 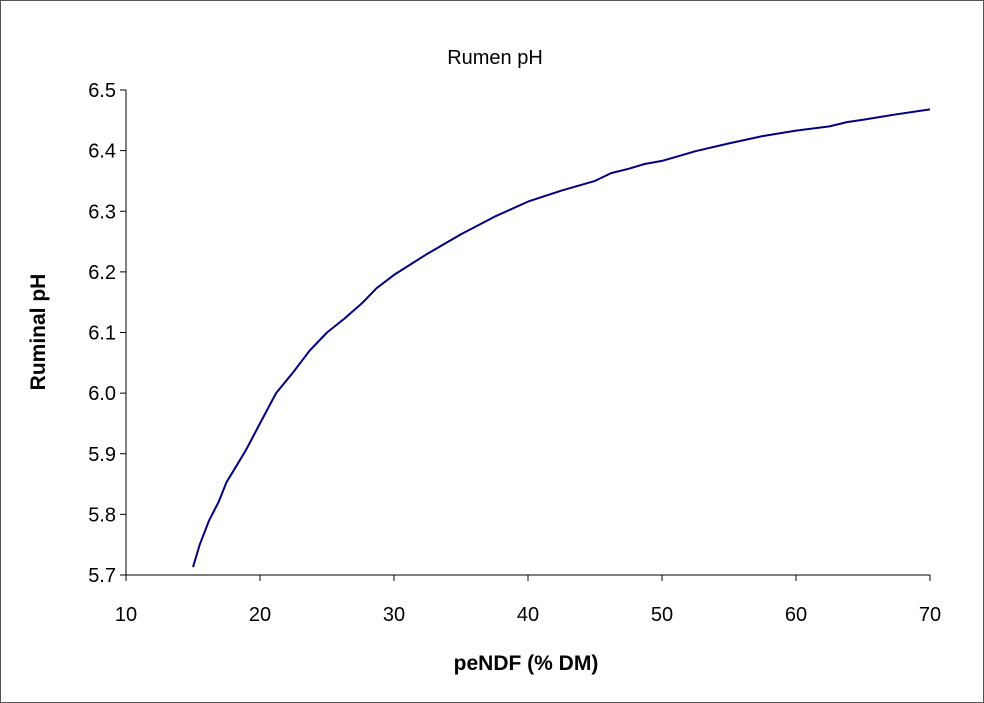 I want to click on x-tick-label: 30, so click(x=394, y=615).